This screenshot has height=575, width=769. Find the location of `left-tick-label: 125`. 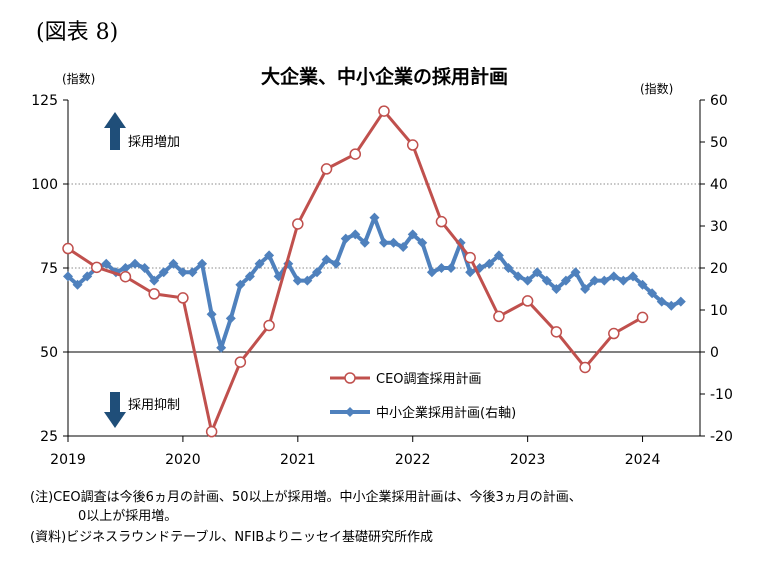

left-tick-label: 125 is located at coordinates (44, 101).